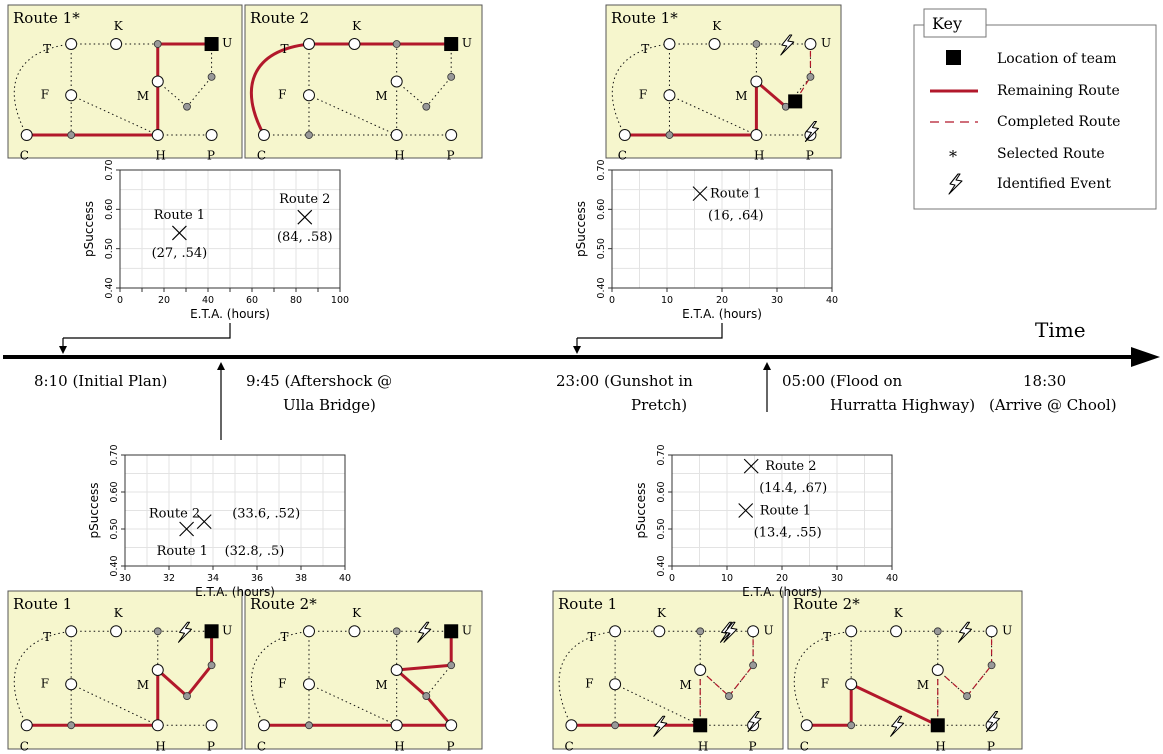  What do you see at coordinates (837, 578) in the screenshot?
I see `x-tick-label: 30` at bounding box center [837, 578].